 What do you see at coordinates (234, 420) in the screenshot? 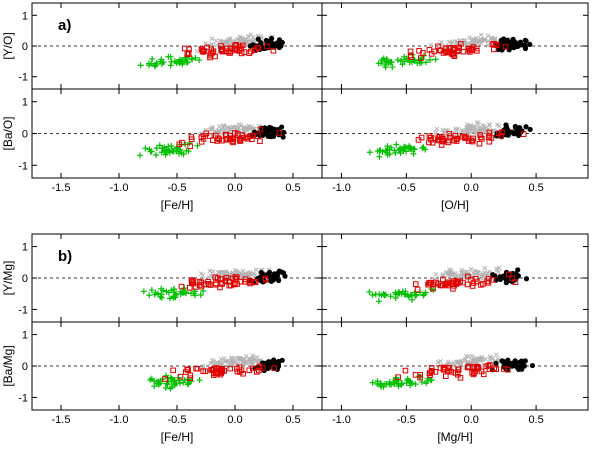
I see `x-tick-label: 0.0` at bounding box center [234, 420].